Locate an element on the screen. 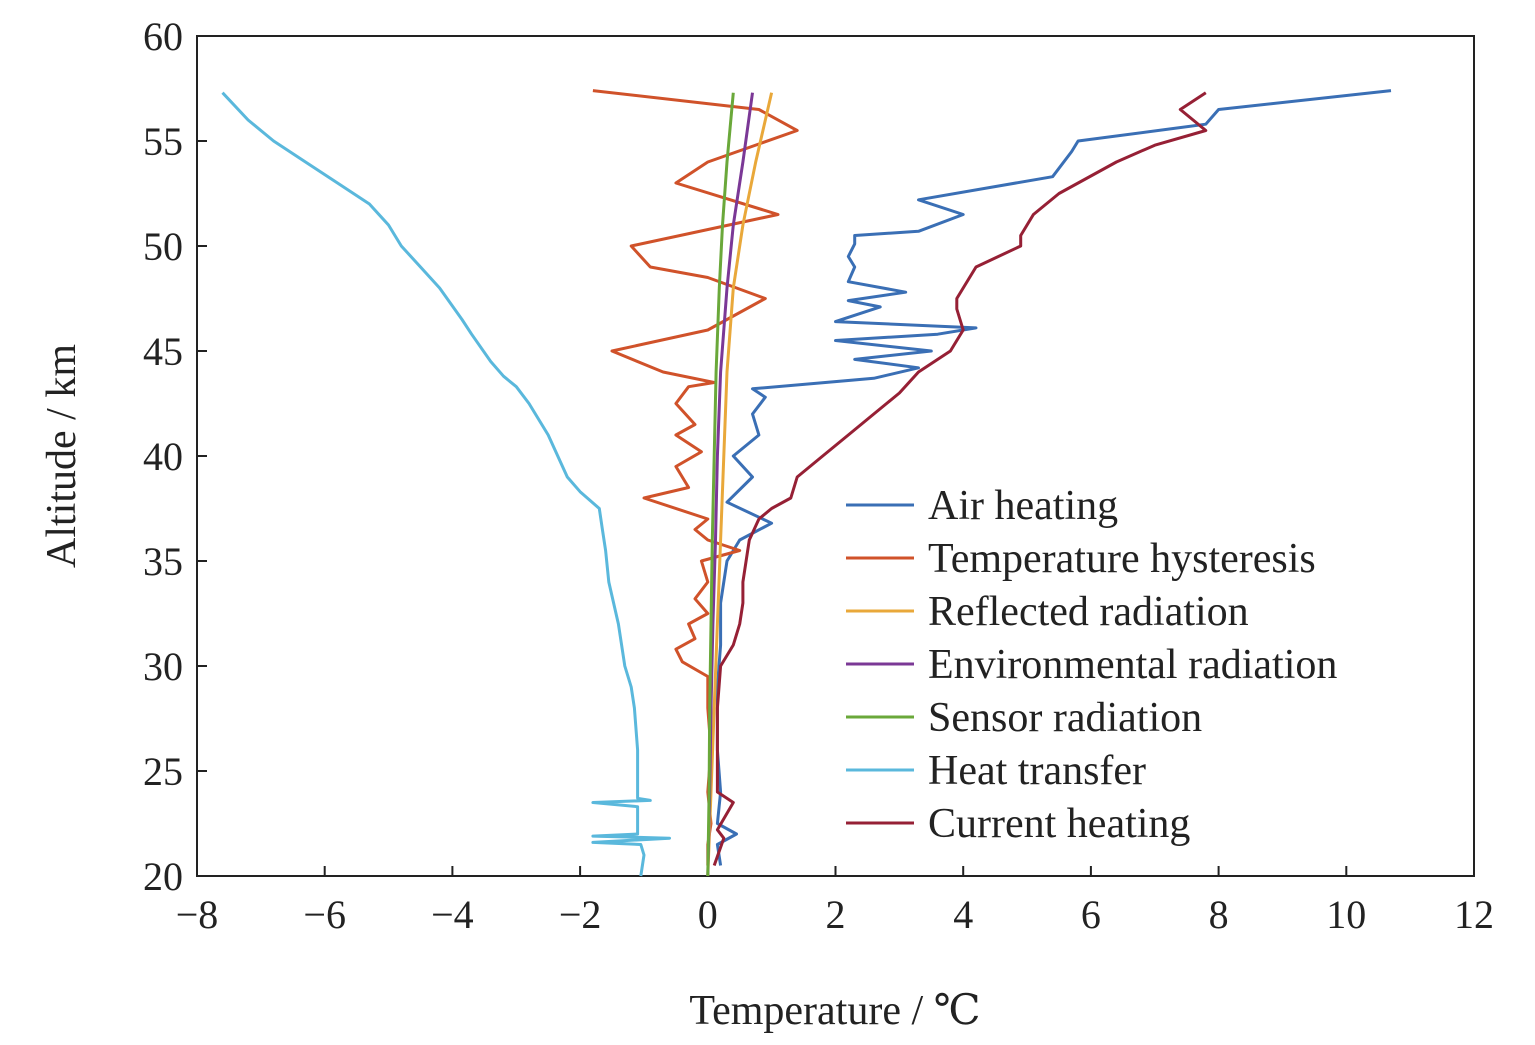  legend-label: Temperature hysteresis is located at coordinates (1122, 559).